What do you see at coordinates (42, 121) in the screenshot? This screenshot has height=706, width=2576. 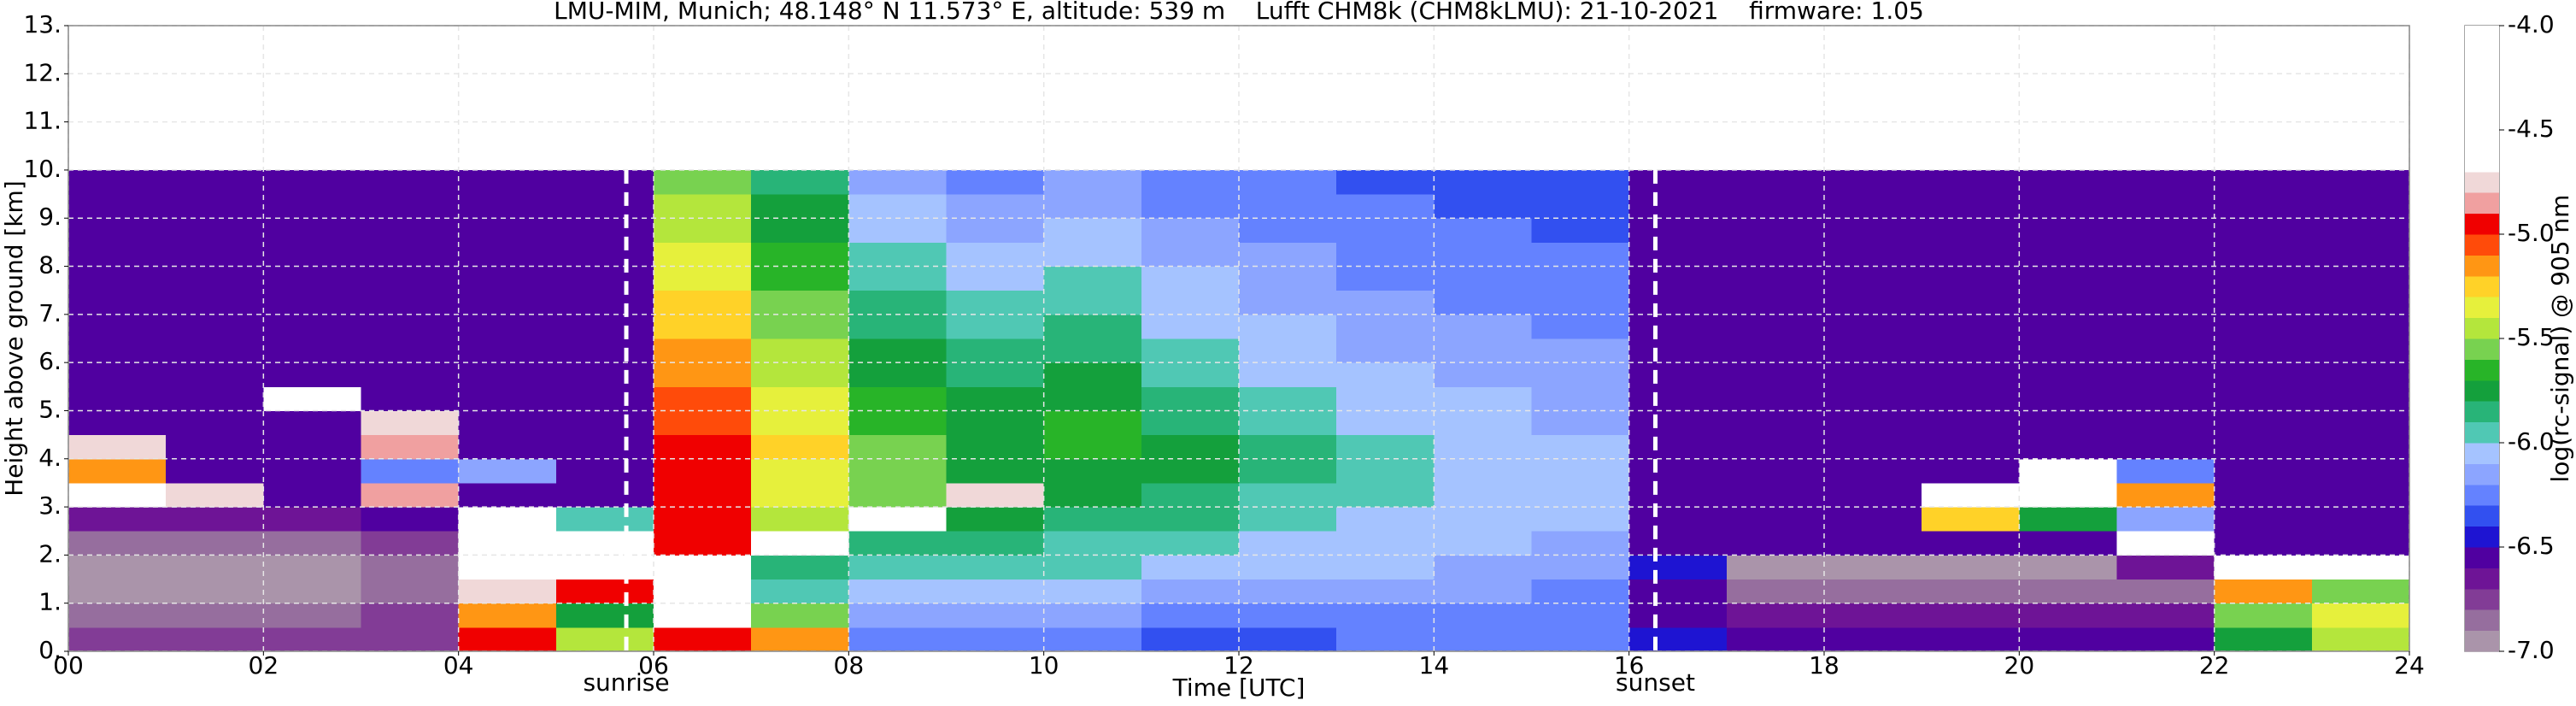 I see `y-tick-label: 11.` at bounding box center [42, 121].